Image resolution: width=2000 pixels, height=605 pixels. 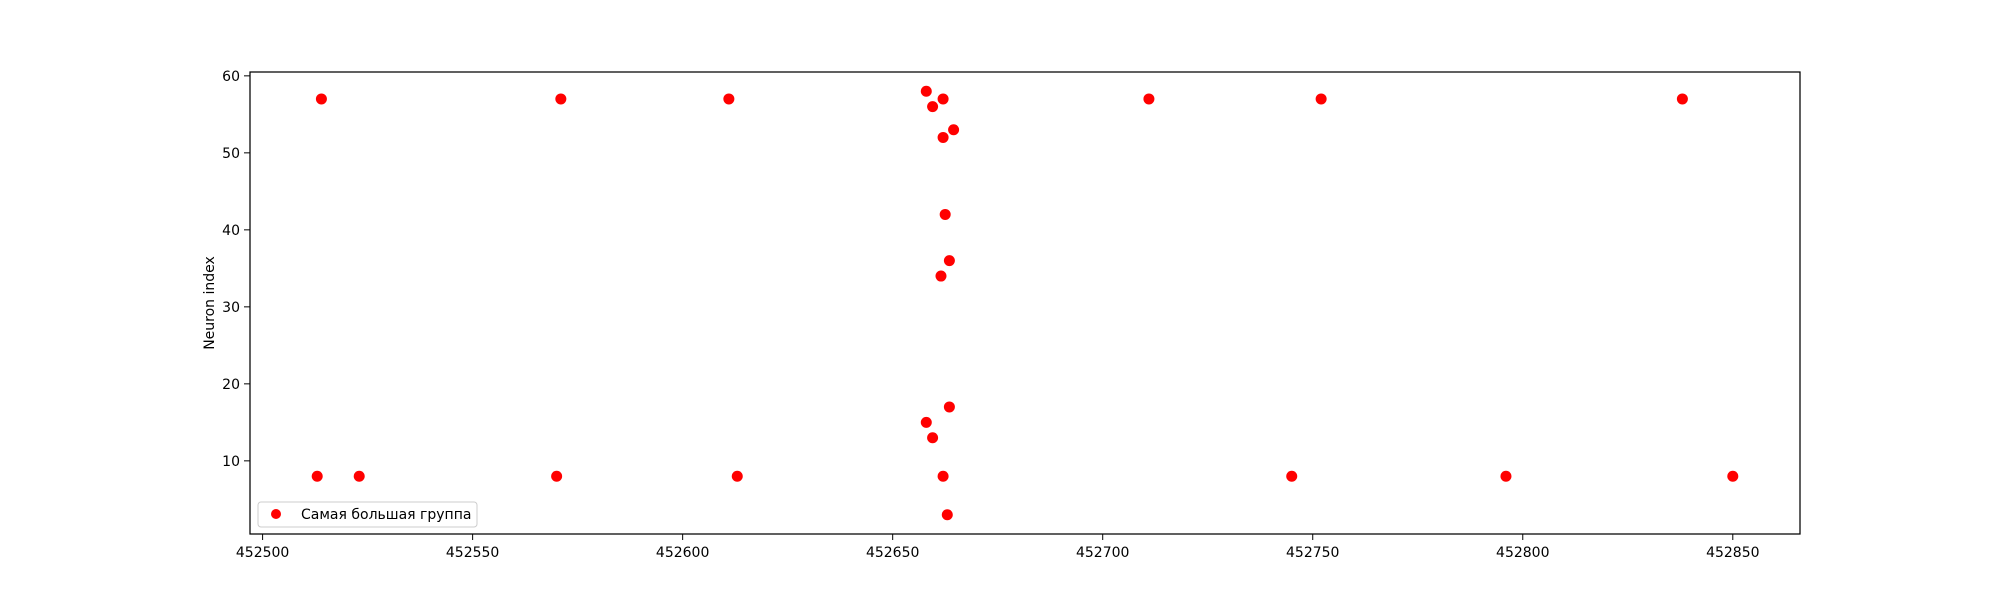 I want to click on x-tick-label: 452700, so click(x=1102, y=553).